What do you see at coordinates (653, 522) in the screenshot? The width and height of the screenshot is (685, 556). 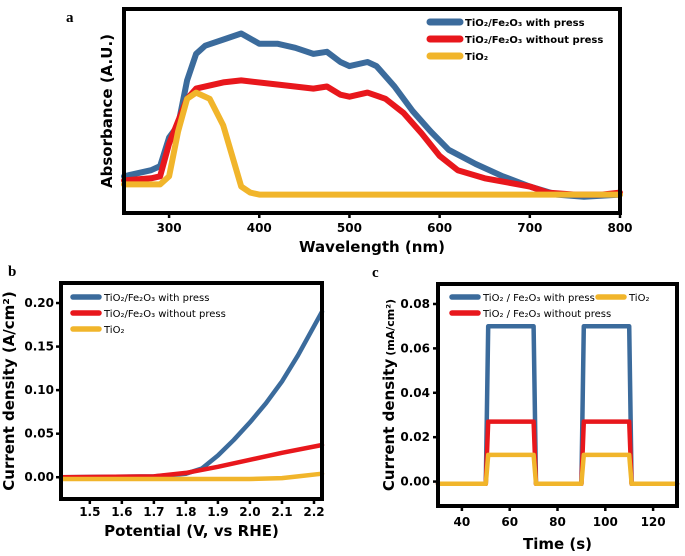 I see `x-tick-label: 120` at bounding box center [653, 522].